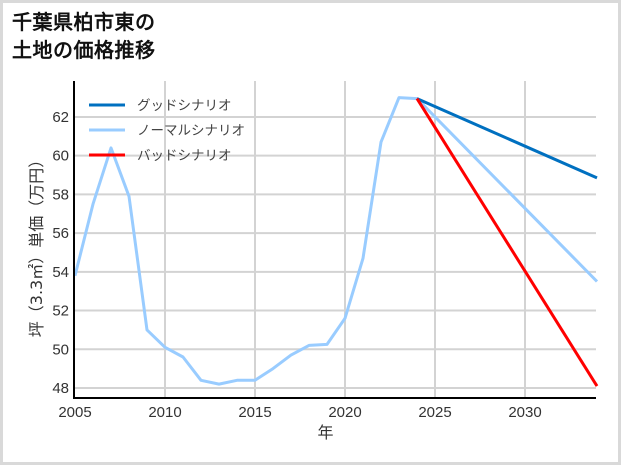 This screenshot has width=621, height=465. I want to click on y-tick-label: 50, so click(60, 349).